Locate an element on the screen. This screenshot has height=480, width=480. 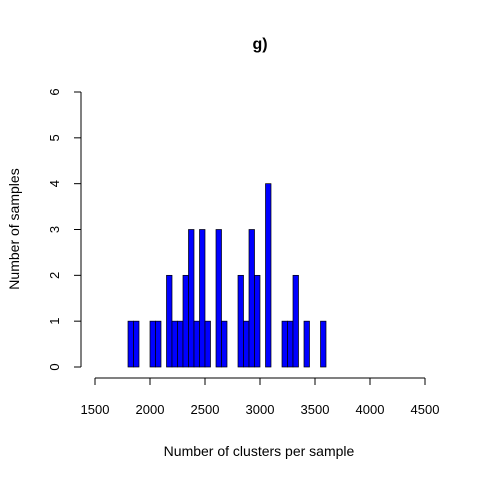
x-tick-label: 2500 is located at coordinates (205, 409).